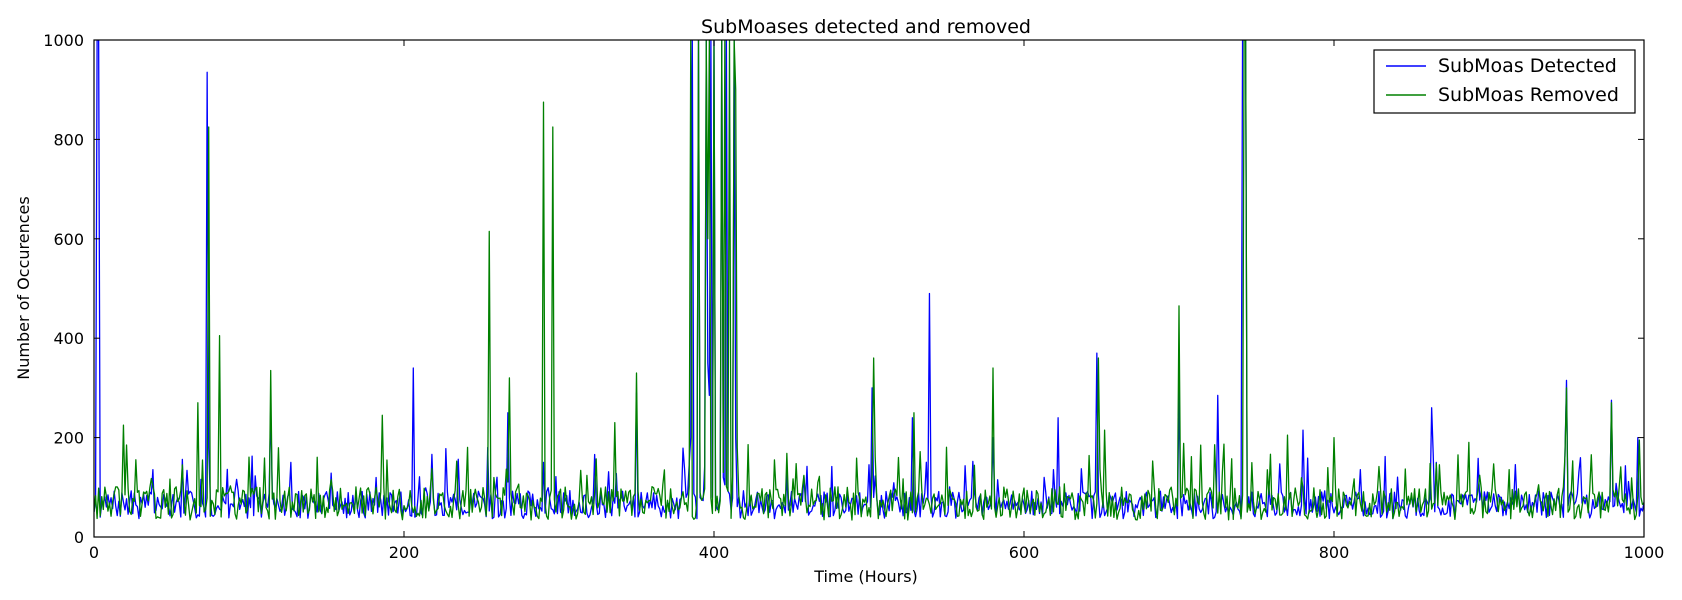 The height and width of the screenshot is (600, 1682). I want to click on x-tick-label: 1000, so click(1644, 552).